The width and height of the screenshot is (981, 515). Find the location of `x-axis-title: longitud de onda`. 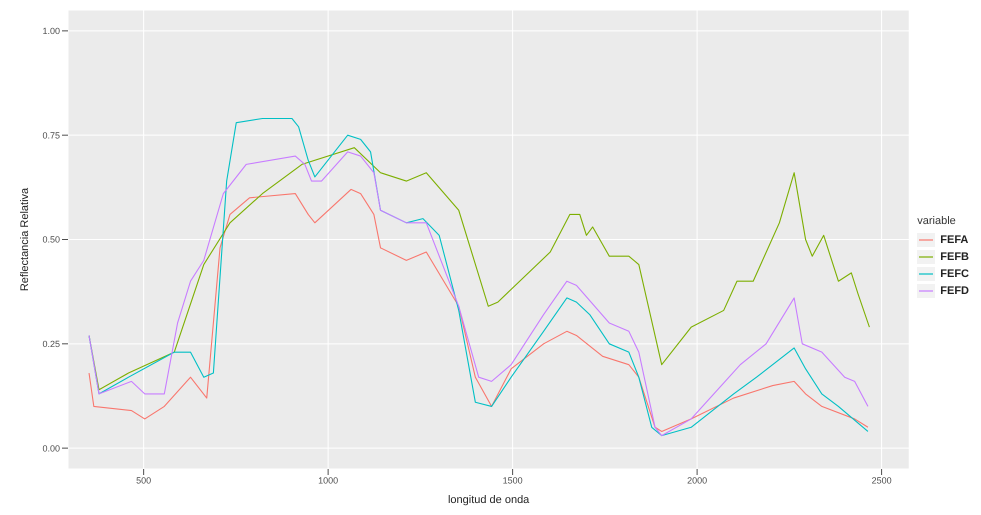

x-axis-title: longitud de onda is located at coordinates (489, 500).